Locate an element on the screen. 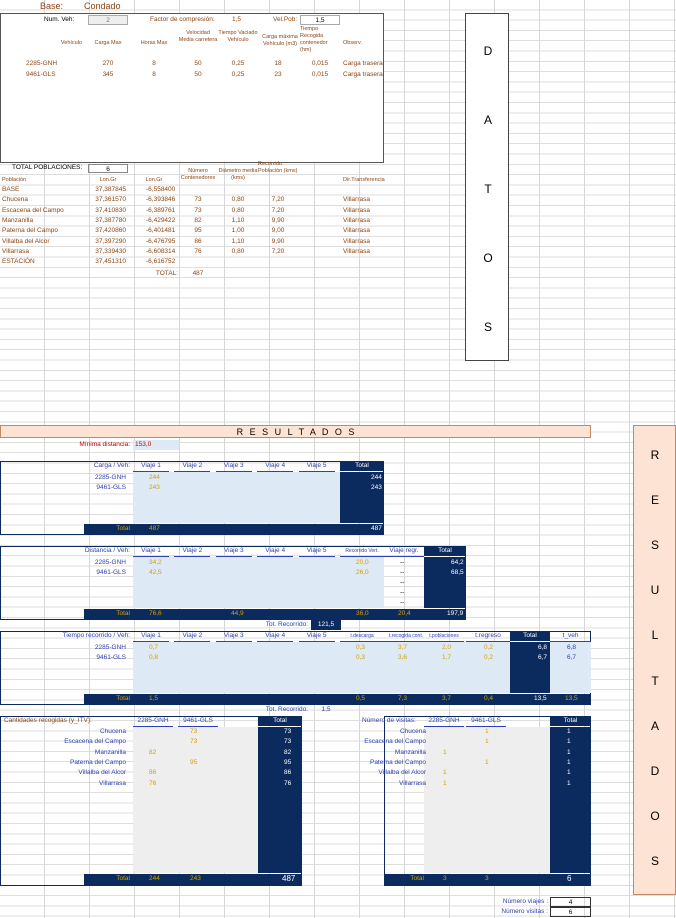  visitas-row-name: Paterna del Campo is located at coordinates (397, 762).